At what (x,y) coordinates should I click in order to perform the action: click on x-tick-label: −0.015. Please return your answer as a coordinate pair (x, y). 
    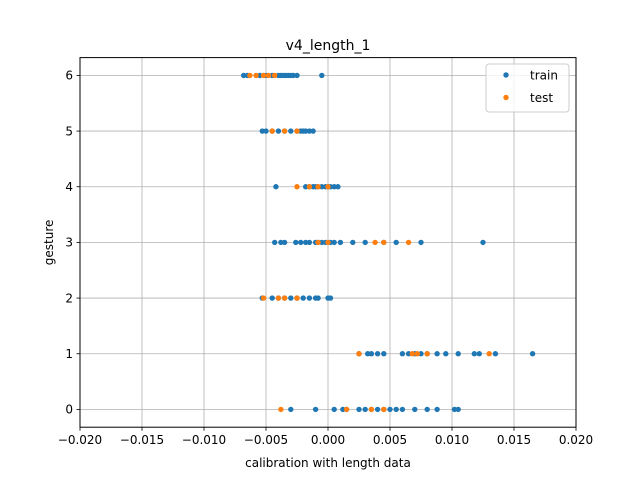
    Looking at the image, I should click on (142, 440).